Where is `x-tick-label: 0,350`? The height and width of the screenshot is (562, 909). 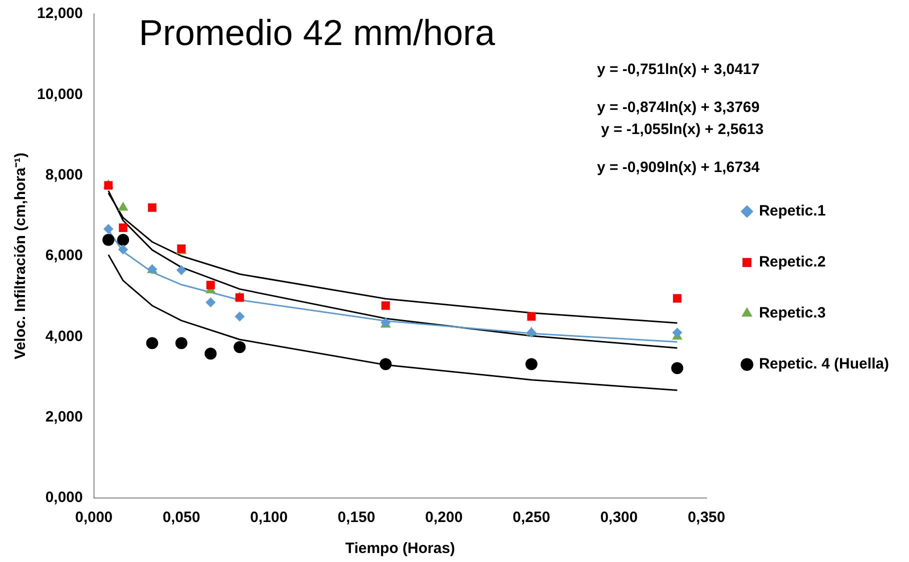 x-tick-label: 0,350 is located at coordinates (707, 517).